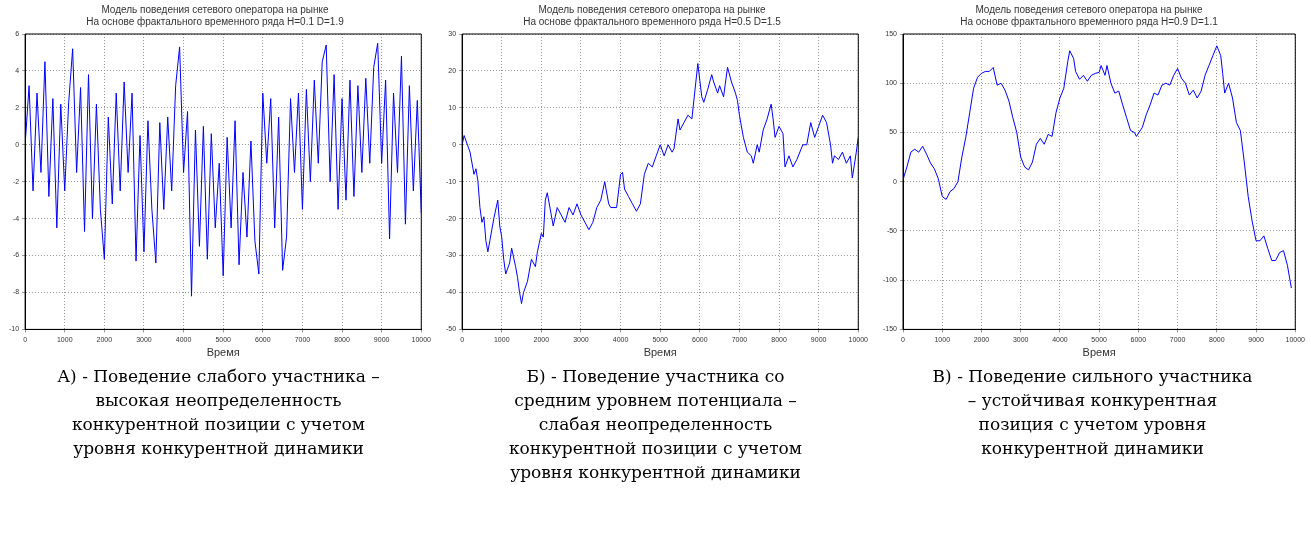 This screenshot has height=533, width=1311. What do you see at coordinates (651, 21) in the screenshot?
I see `chart-subtitle: На основе фрактального временного ряда H=0.5 D=1.5` at bounding box center [651, 21].